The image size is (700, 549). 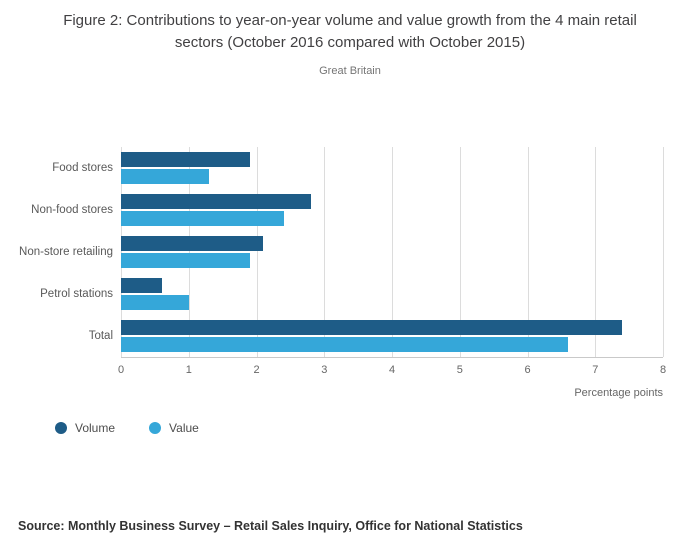 I want to click on bar-group-non-store-retailing, so click(x=392, y=252).